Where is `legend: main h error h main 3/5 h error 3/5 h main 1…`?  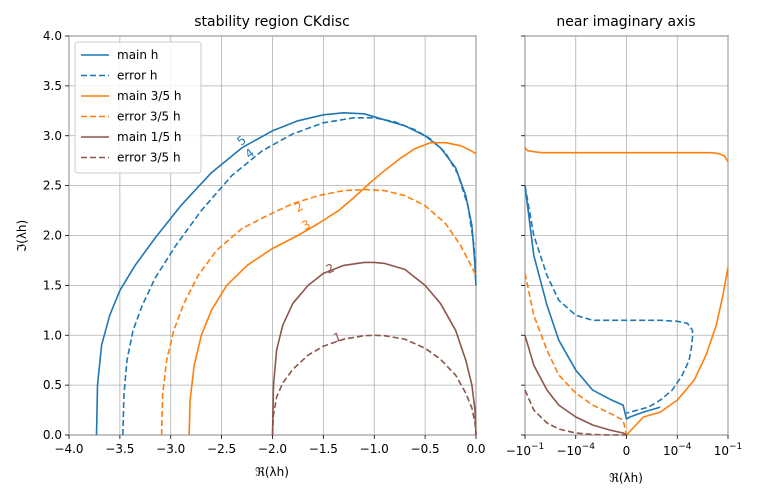
legend: main h error h main 3/5 h error 3/5 h main 1… is located at coordinates (138, 107).